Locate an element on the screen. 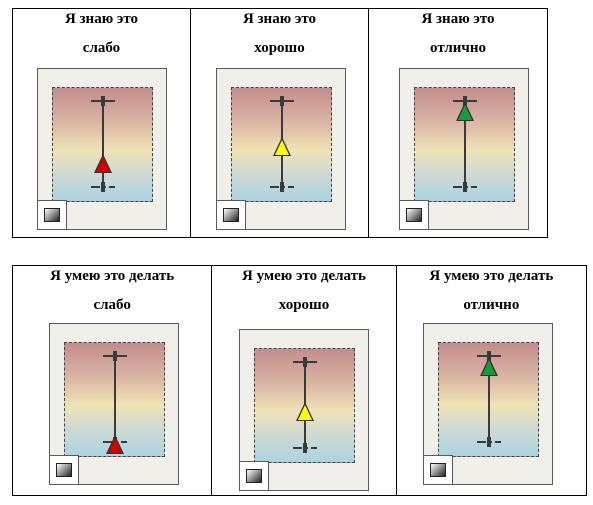 Image resolution: width=593 pixels, height=505 pixels. knowledge-cell-excellent: Я знаю это отлично is located at coordinates (458, 123).